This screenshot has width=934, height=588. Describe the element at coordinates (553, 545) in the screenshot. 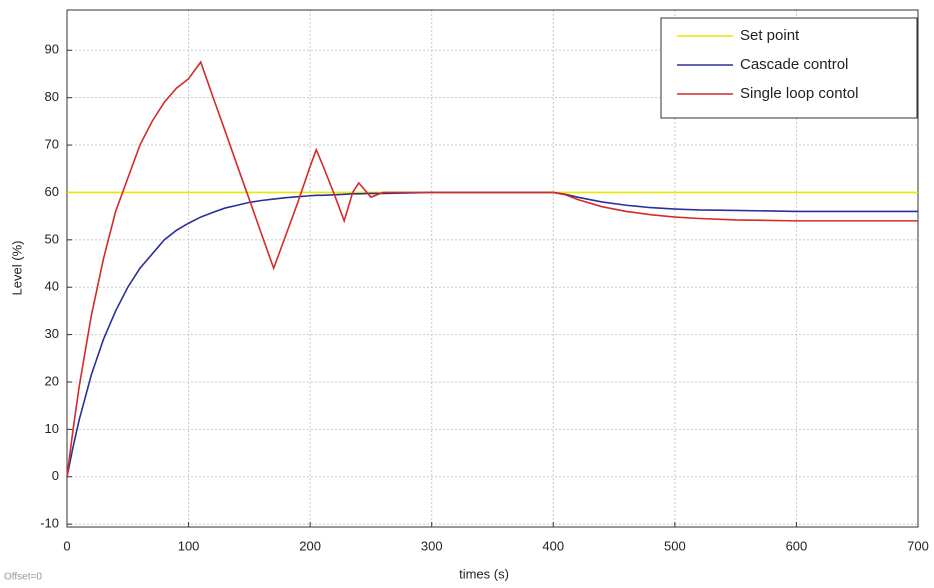

I see `x-tick-label: 400` at that location.